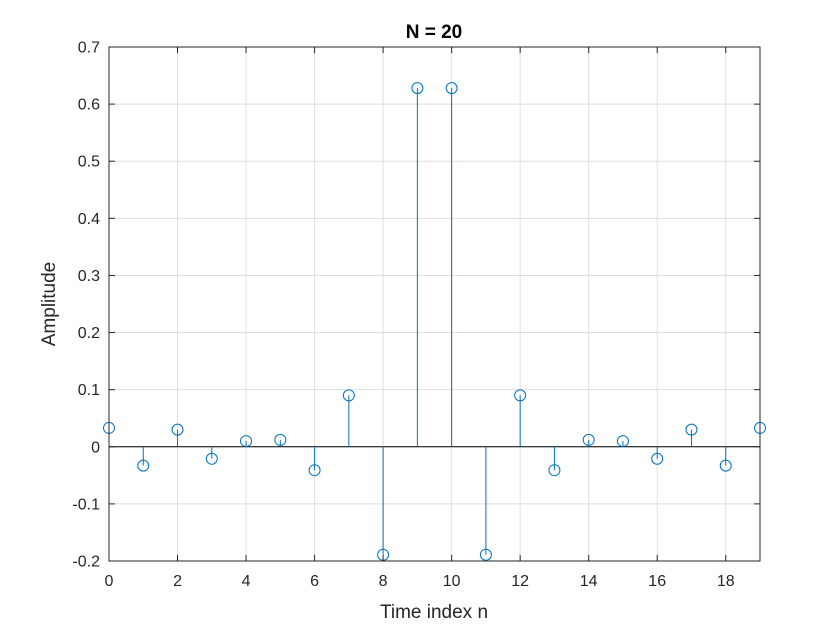  I want to click on x-tick-label: 8, so click(383, 581).